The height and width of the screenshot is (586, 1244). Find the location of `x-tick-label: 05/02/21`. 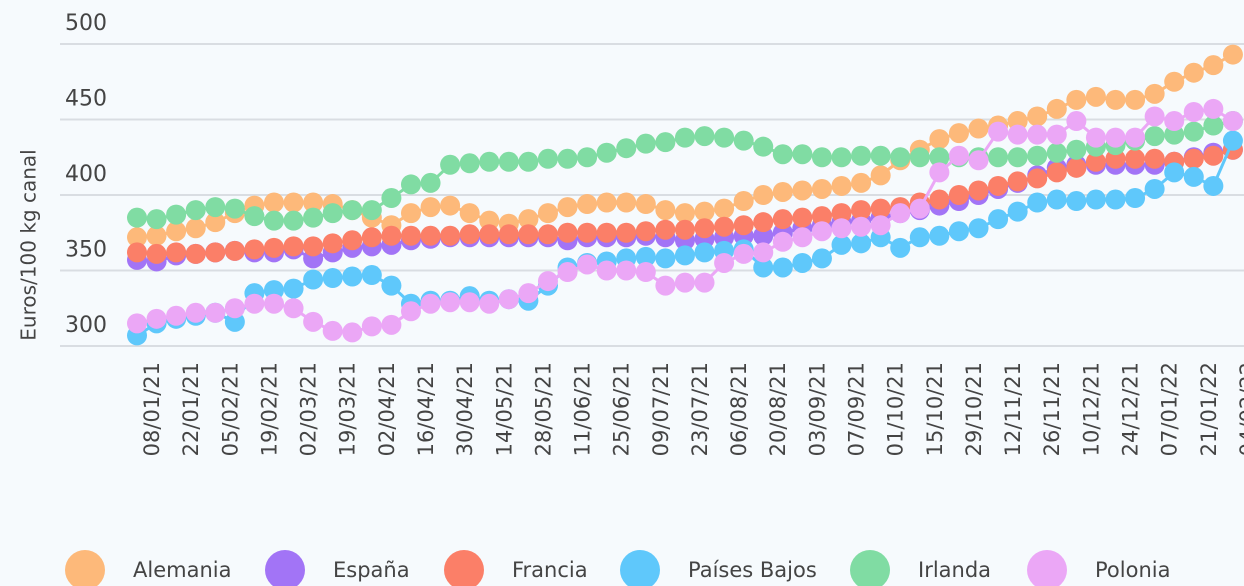

x-tick-label: 05/02/21 is located at coordinates (230, 409).